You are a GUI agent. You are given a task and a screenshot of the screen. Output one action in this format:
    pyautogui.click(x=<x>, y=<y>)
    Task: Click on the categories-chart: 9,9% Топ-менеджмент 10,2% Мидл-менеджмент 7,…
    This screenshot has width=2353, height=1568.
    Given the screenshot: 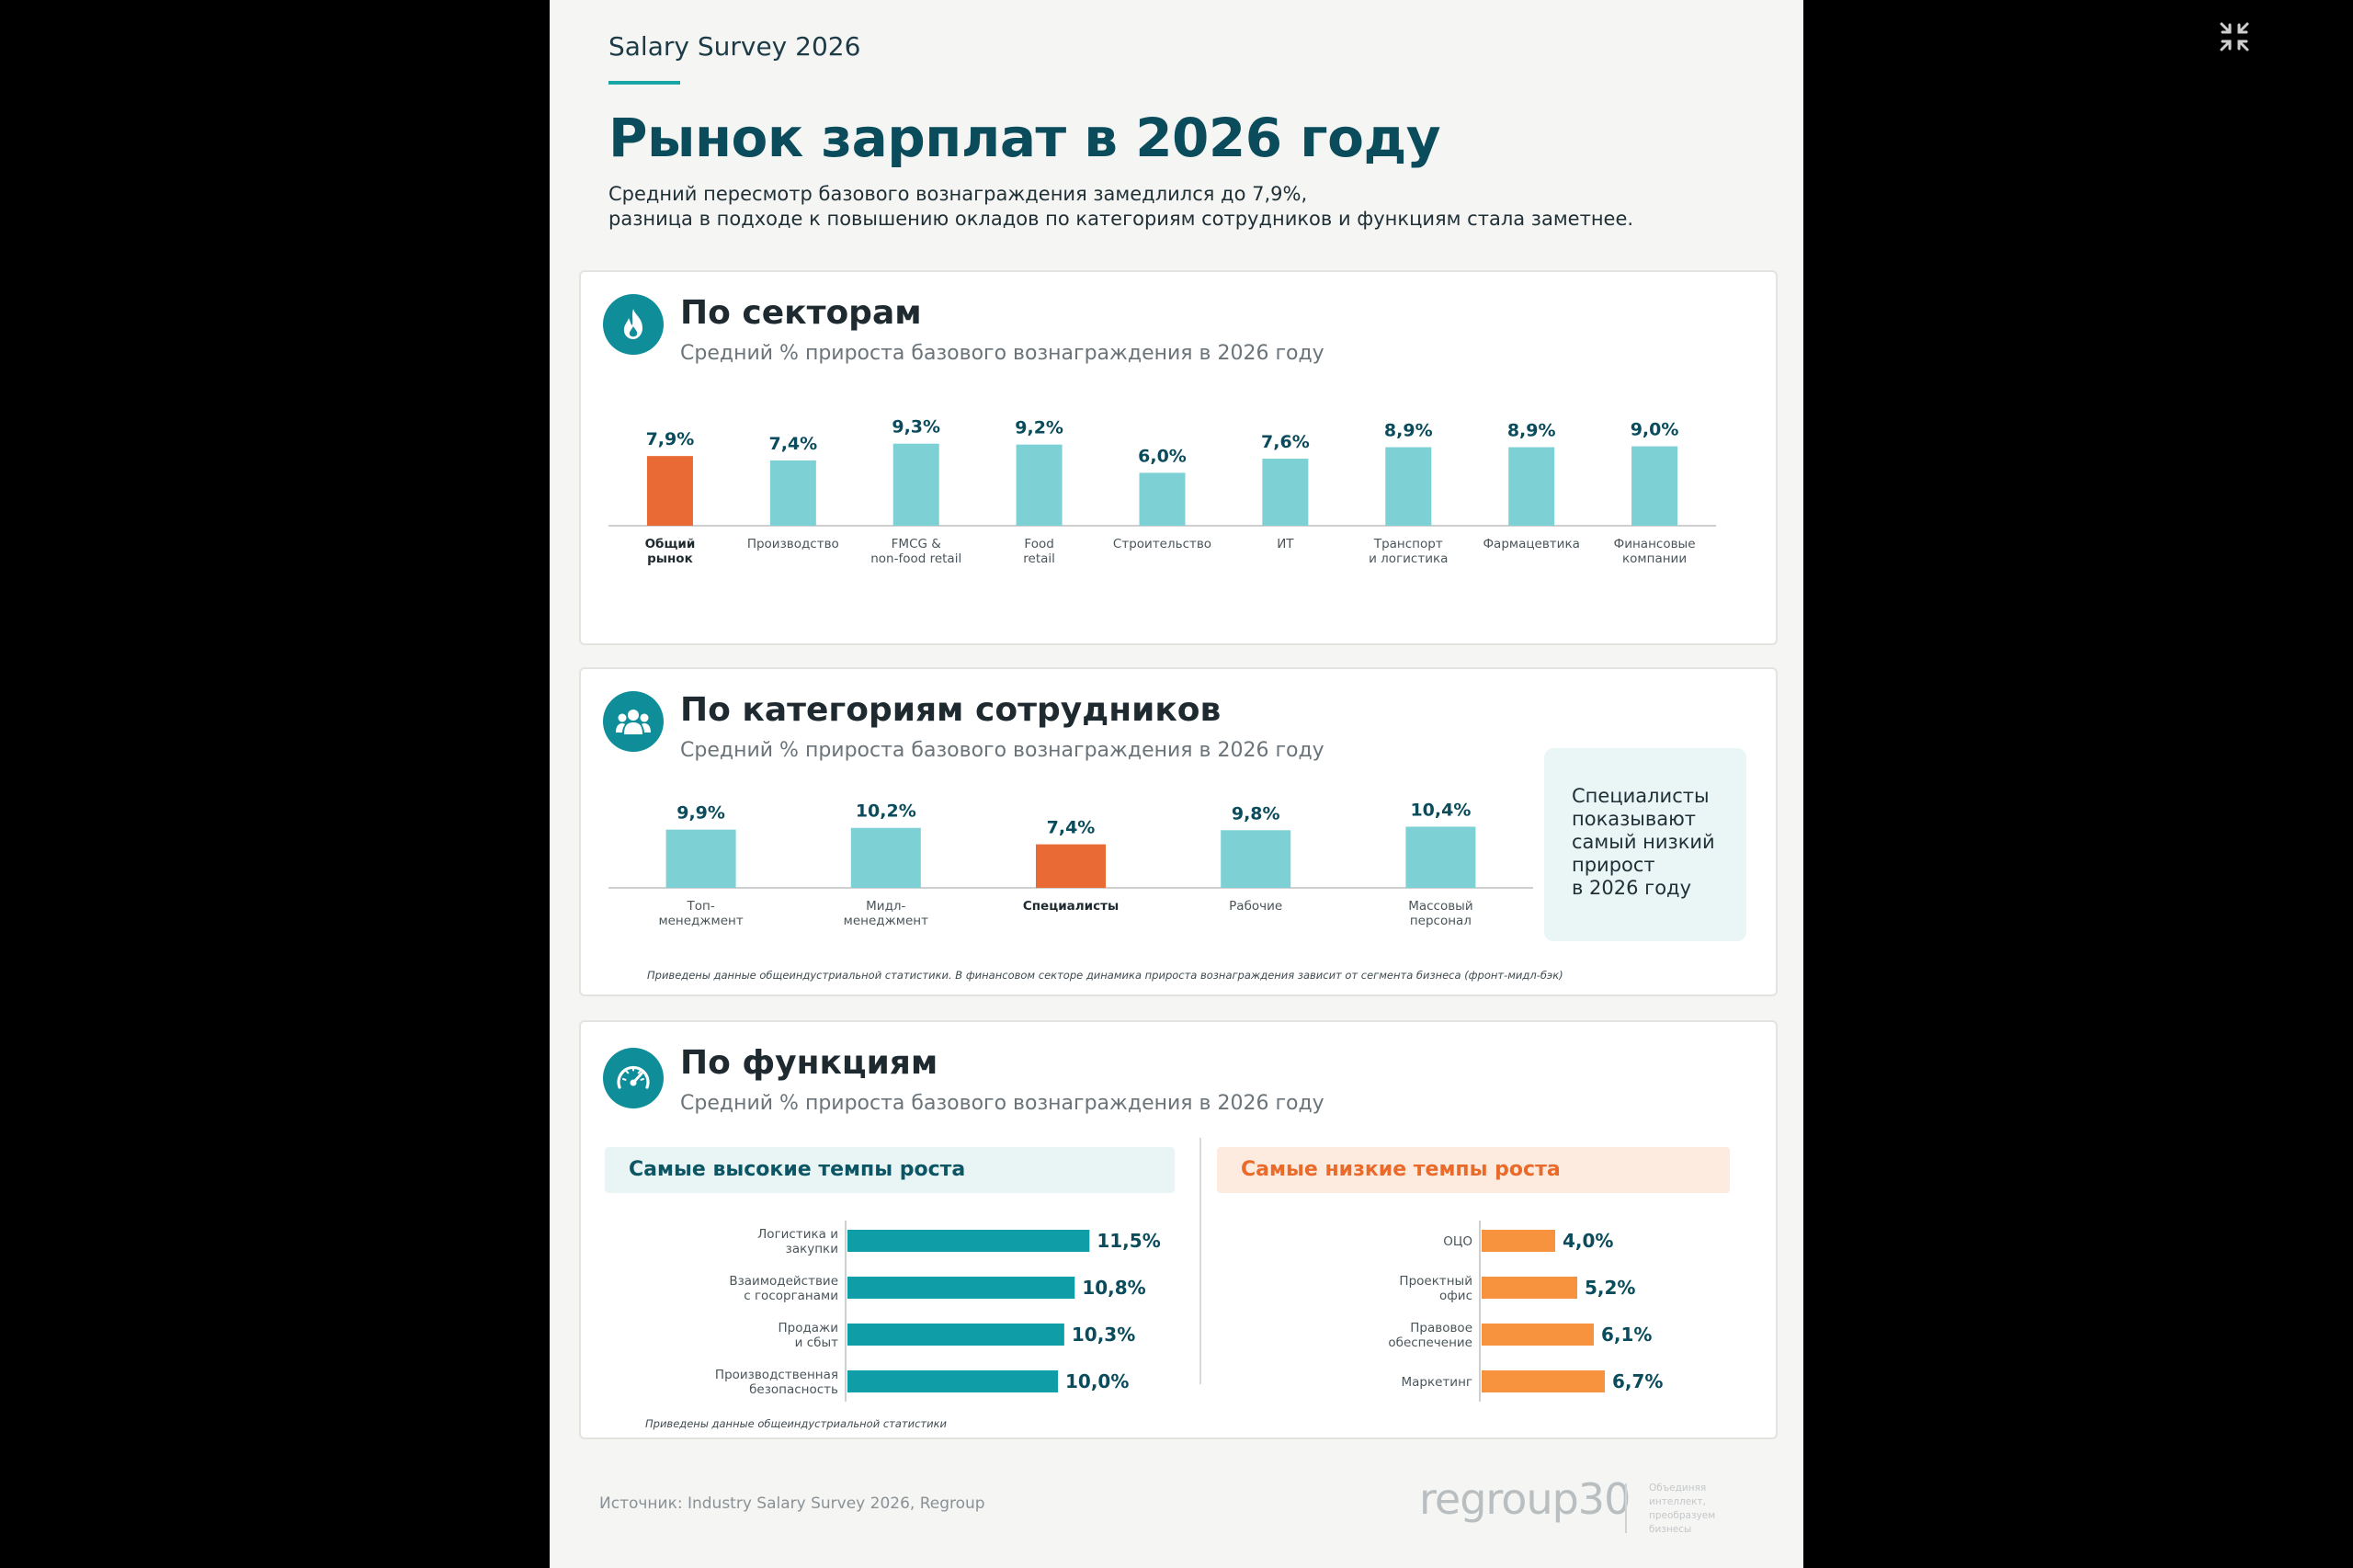 What is the action you would take?
    pyautogui.click(x=1070, y=864)
    